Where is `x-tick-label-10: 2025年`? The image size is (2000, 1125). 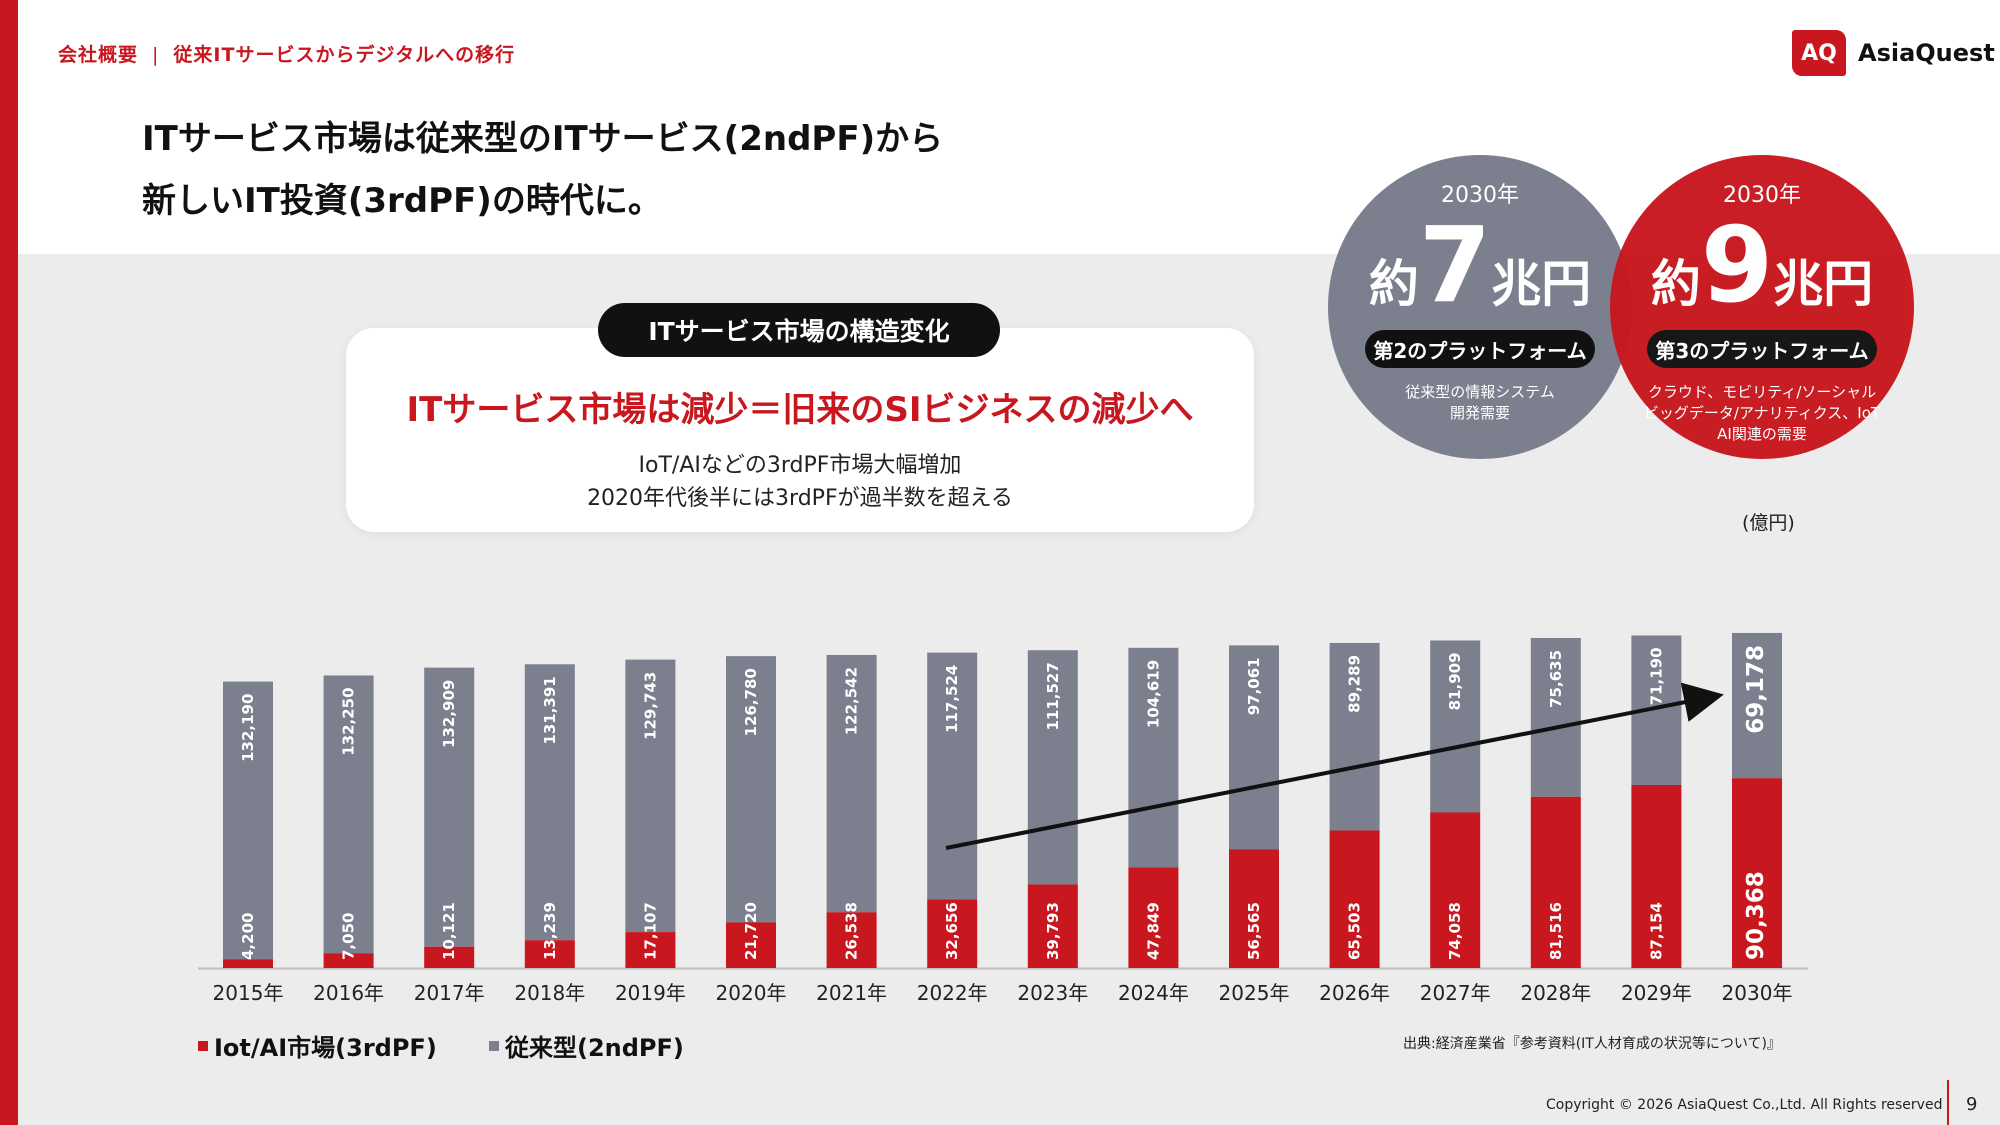 x-tick-label-10: 2025年 is located at coordinates (1254, 993).